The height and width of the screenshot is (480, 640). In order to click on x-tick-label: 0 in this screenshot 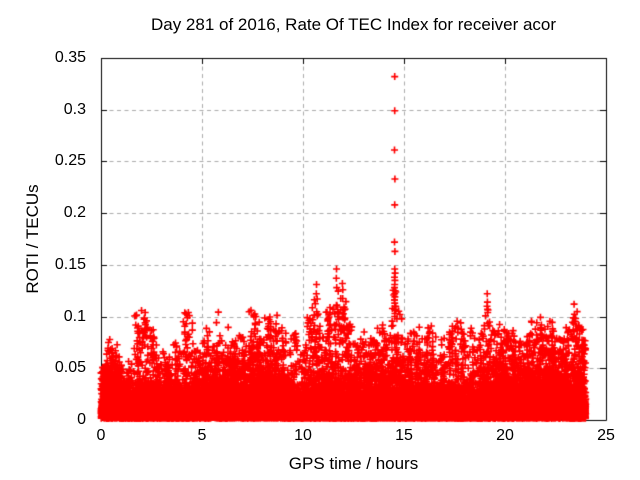, I will do `click(101, 435)`.